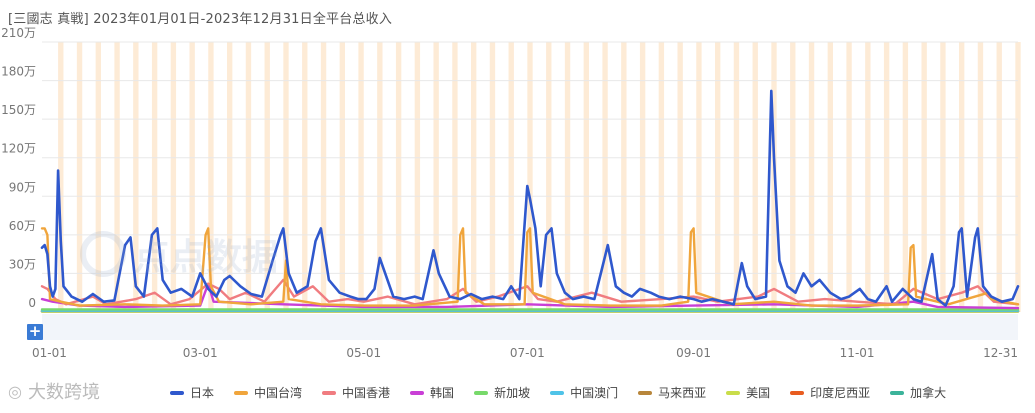 The width and height of the screenshot is (1035, 413). I want to click on legend-item: 印度尼西亚, so click(830, 392).